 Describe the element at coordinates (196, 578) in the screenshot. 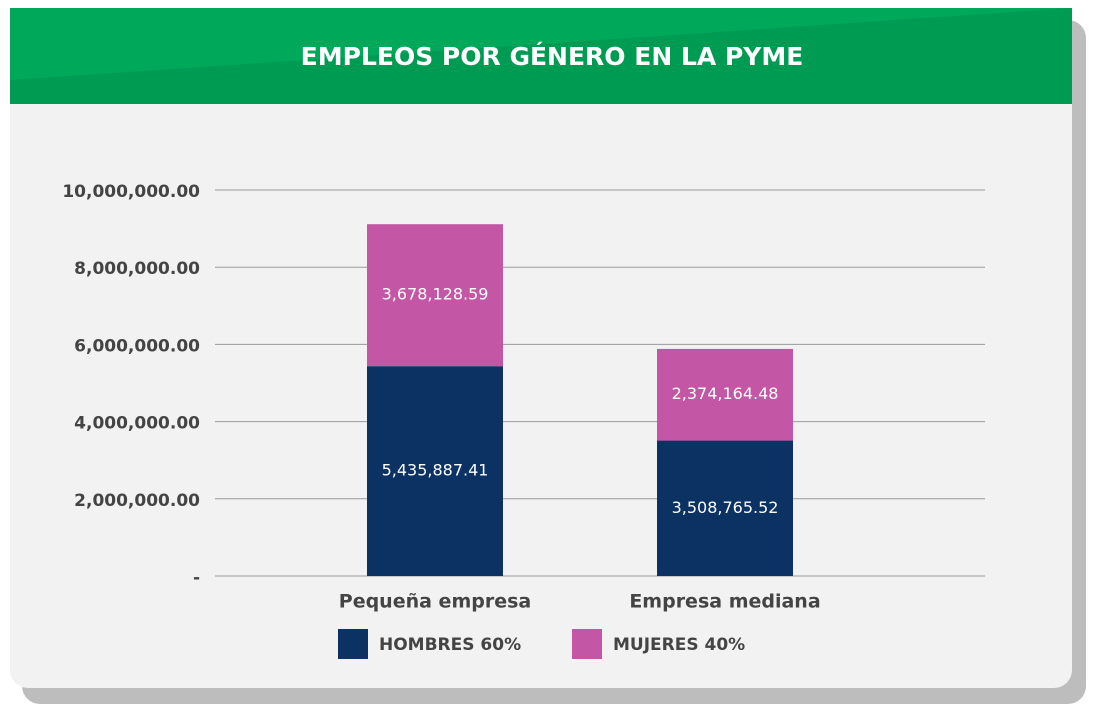

I see `y-tick-label: -` at that location.